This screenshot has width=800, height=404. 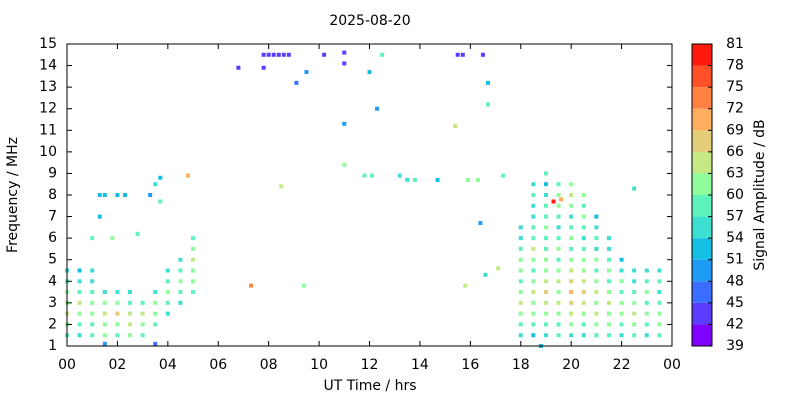 I want to click on y-tick-label: 6, so click(x=52, y=238).